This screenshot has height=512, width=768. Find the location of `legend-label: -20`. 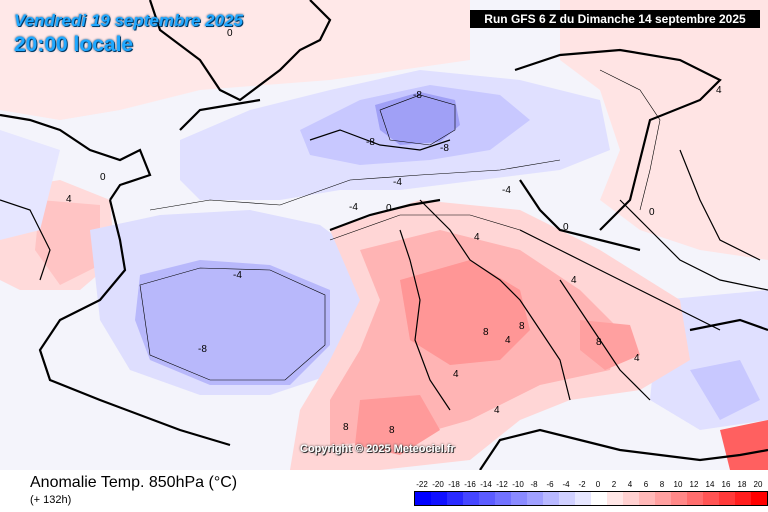

legend-label: -20 is located at coordinates (438, 484).